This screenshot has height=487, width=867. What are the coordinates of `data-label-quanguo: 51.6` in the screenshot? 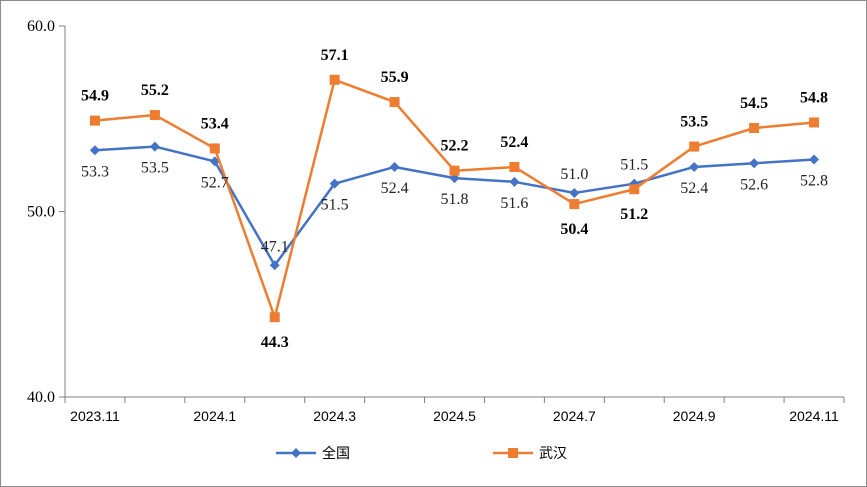 It's located at (514, 203).